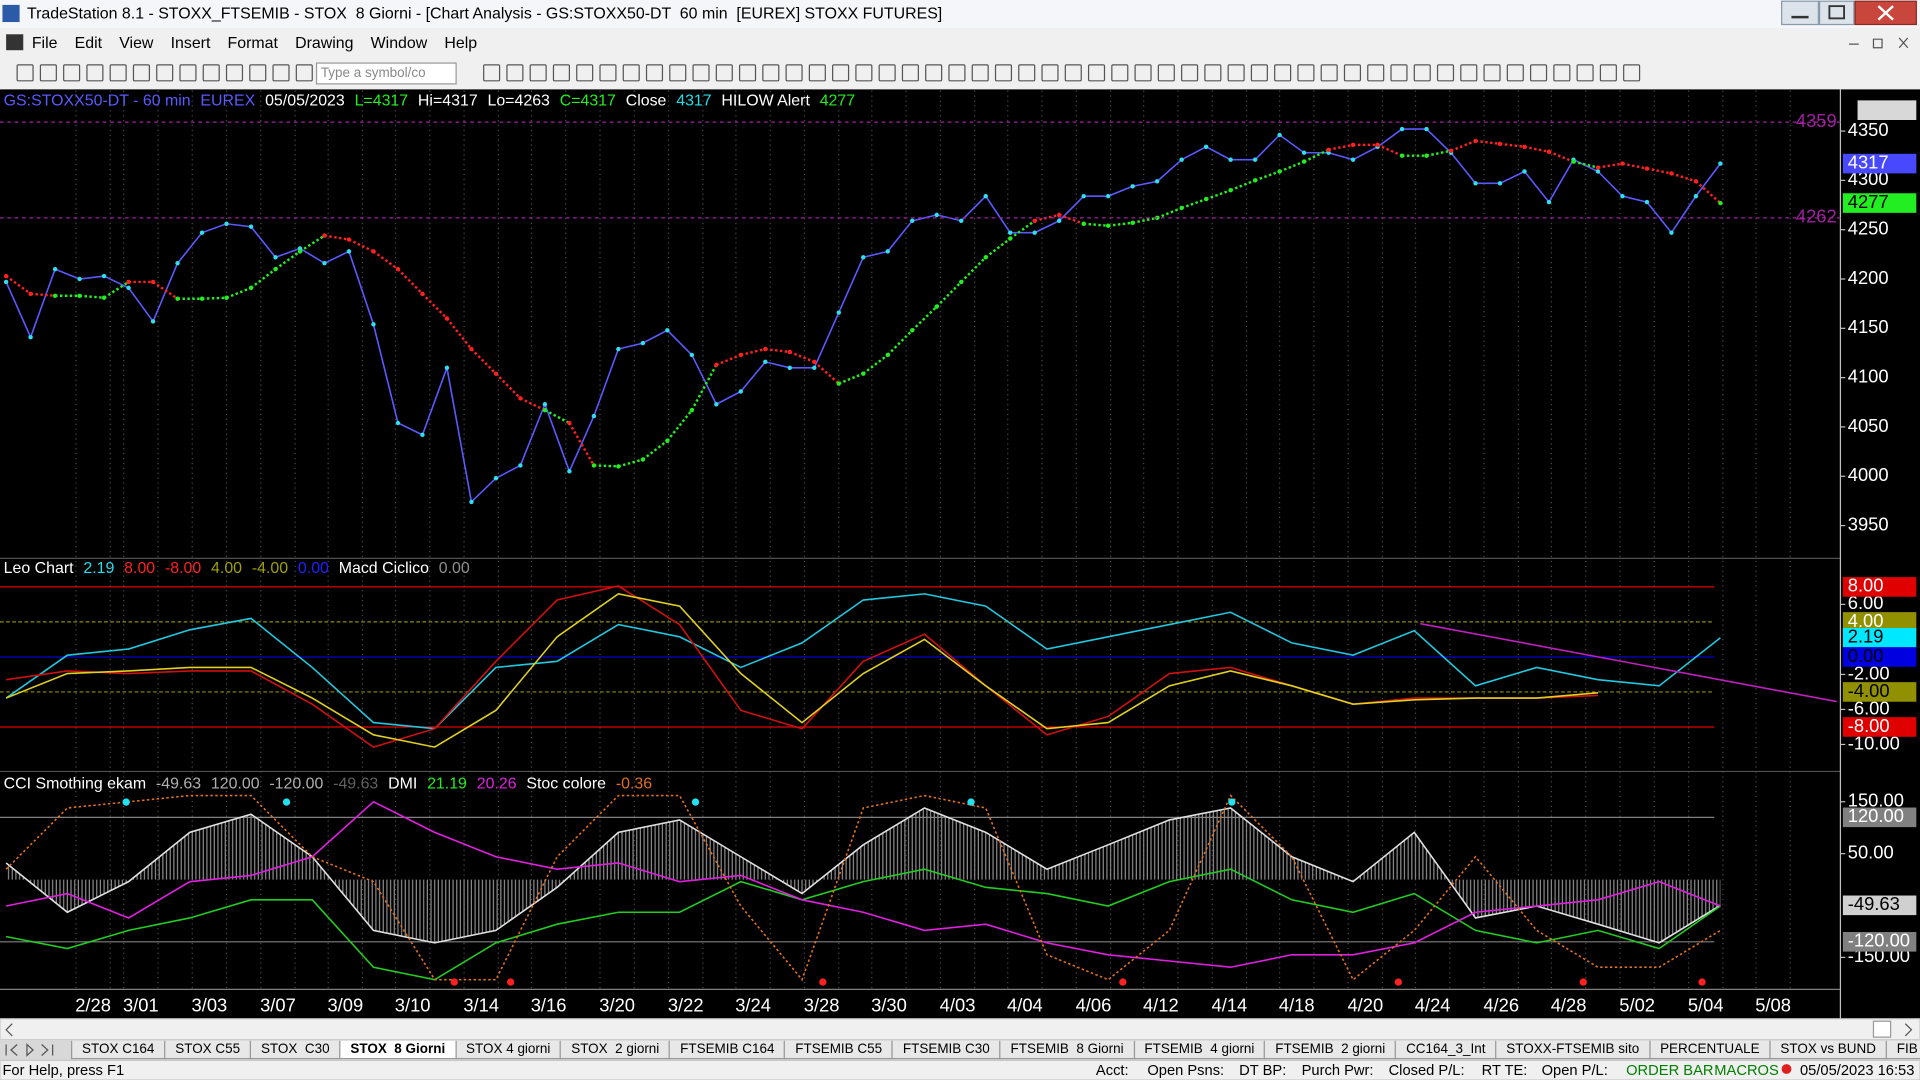  I want to click on maximize-button, so click(1836, 13).